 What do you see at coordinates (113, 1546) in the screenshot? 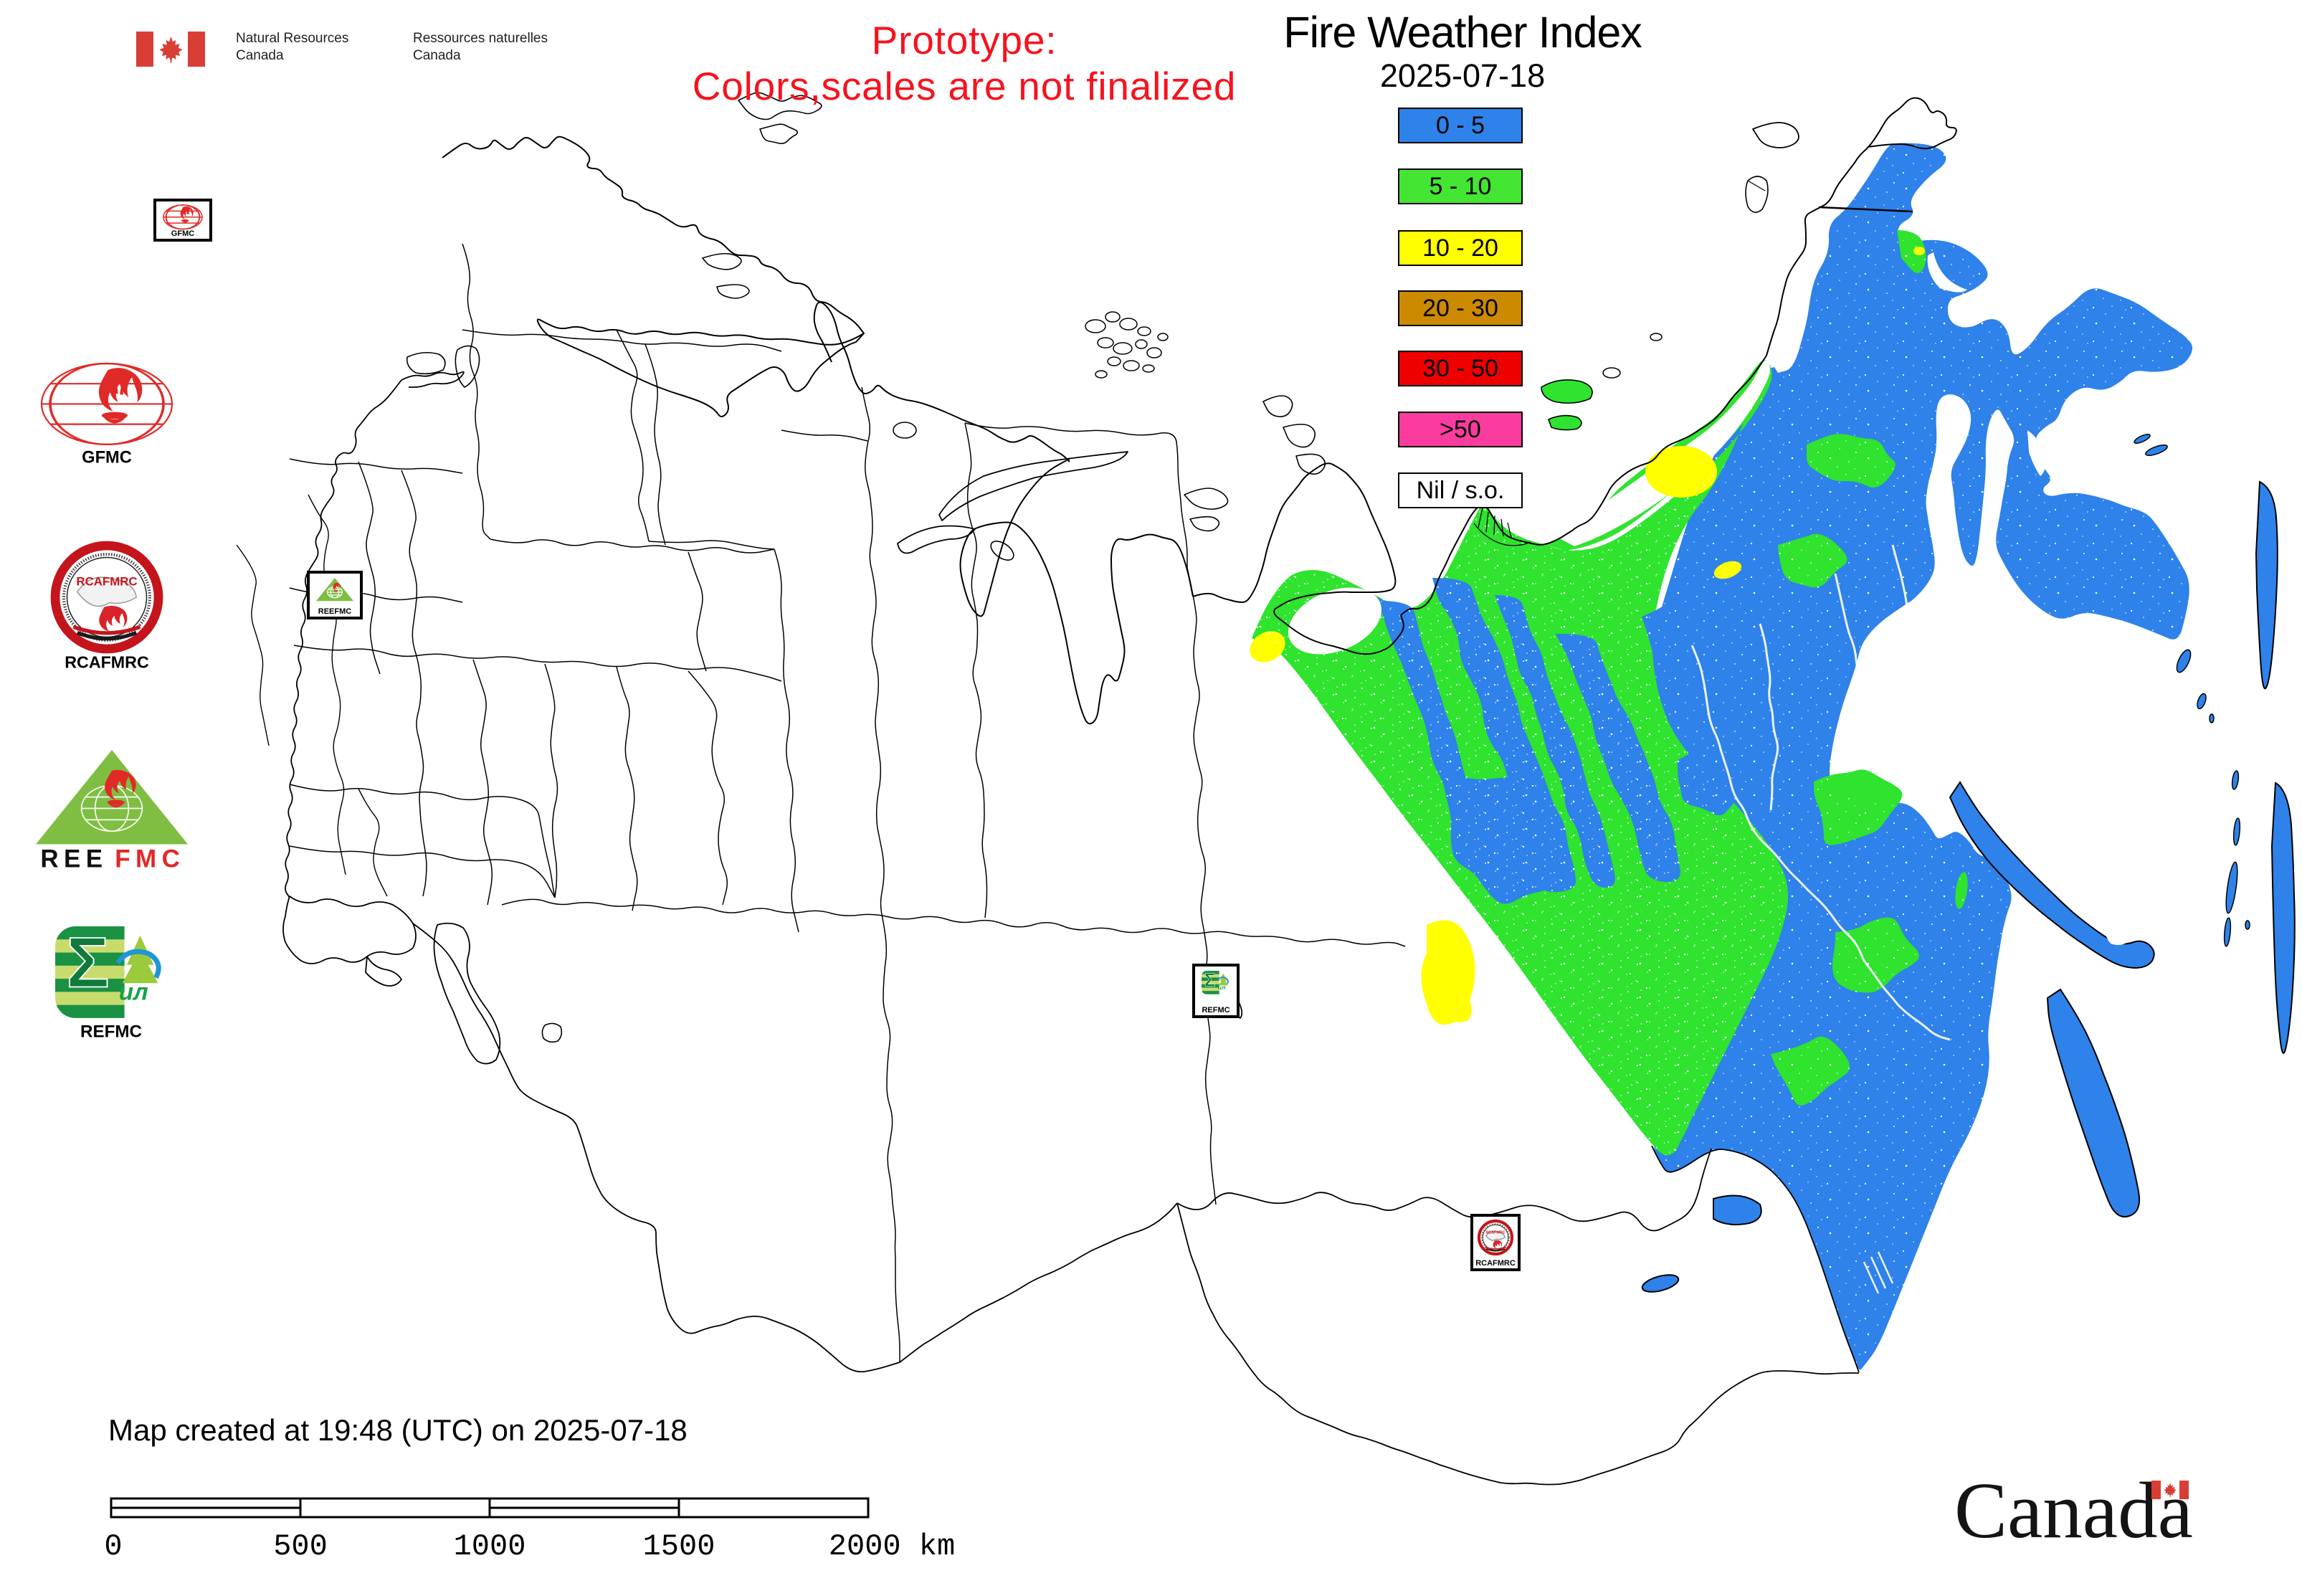
I see `svg-text: 0` at bounding box center [113, 1546].